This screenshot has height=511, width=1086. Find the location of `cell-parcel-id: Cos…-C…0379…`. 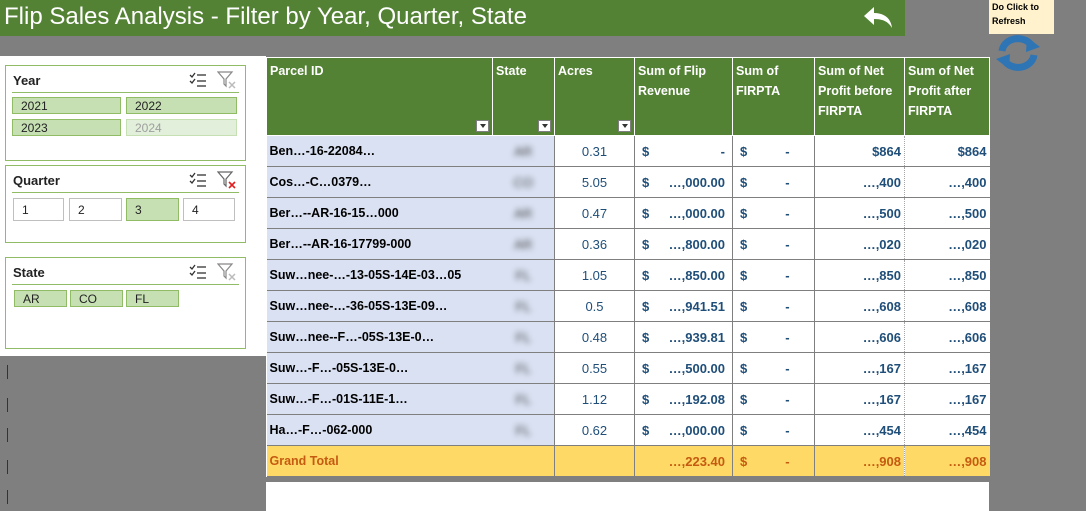

cell-parcel-id: Cos…-C…0379… is located at coordinates (379, 182).